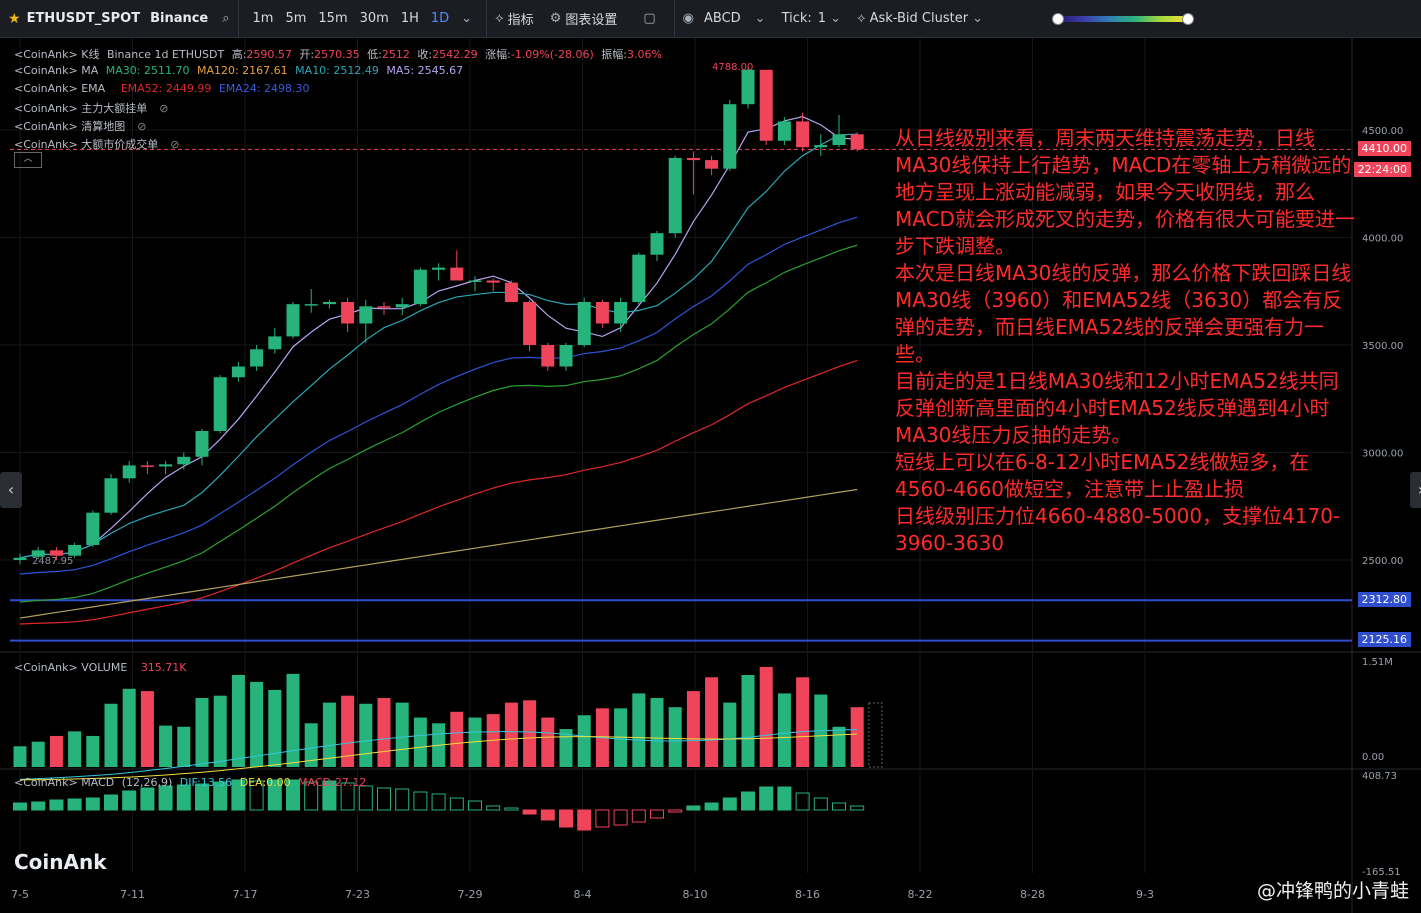 The image size is (1421, 913). I want to click on price-tick: 2500.00, so click(1382, 561).